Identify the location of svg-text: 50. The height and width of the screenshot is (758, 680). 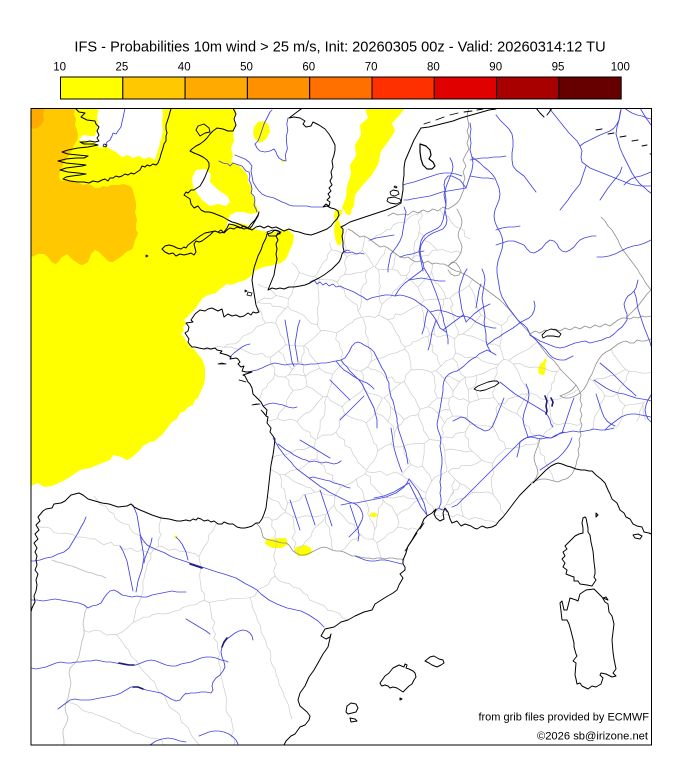
(246, 68).